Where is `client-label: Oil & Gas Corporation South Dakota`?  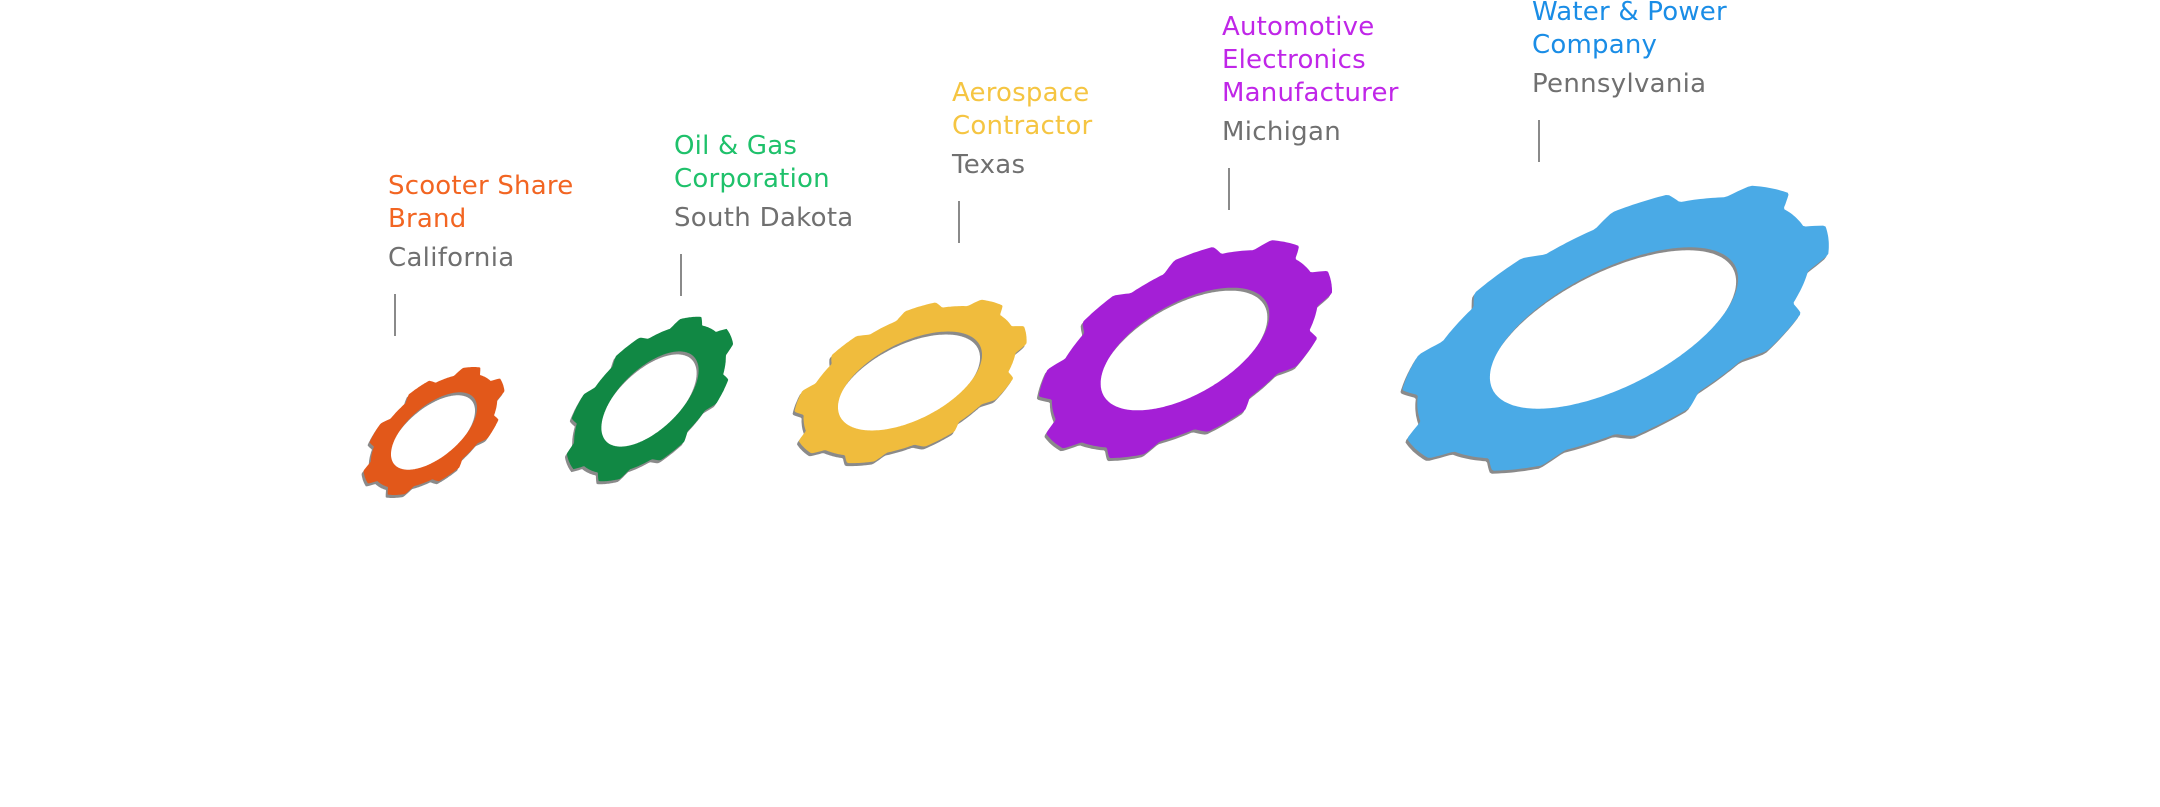 client-label: Oil & Gas Corporation South Dakota is located at coordinates (864, 182).